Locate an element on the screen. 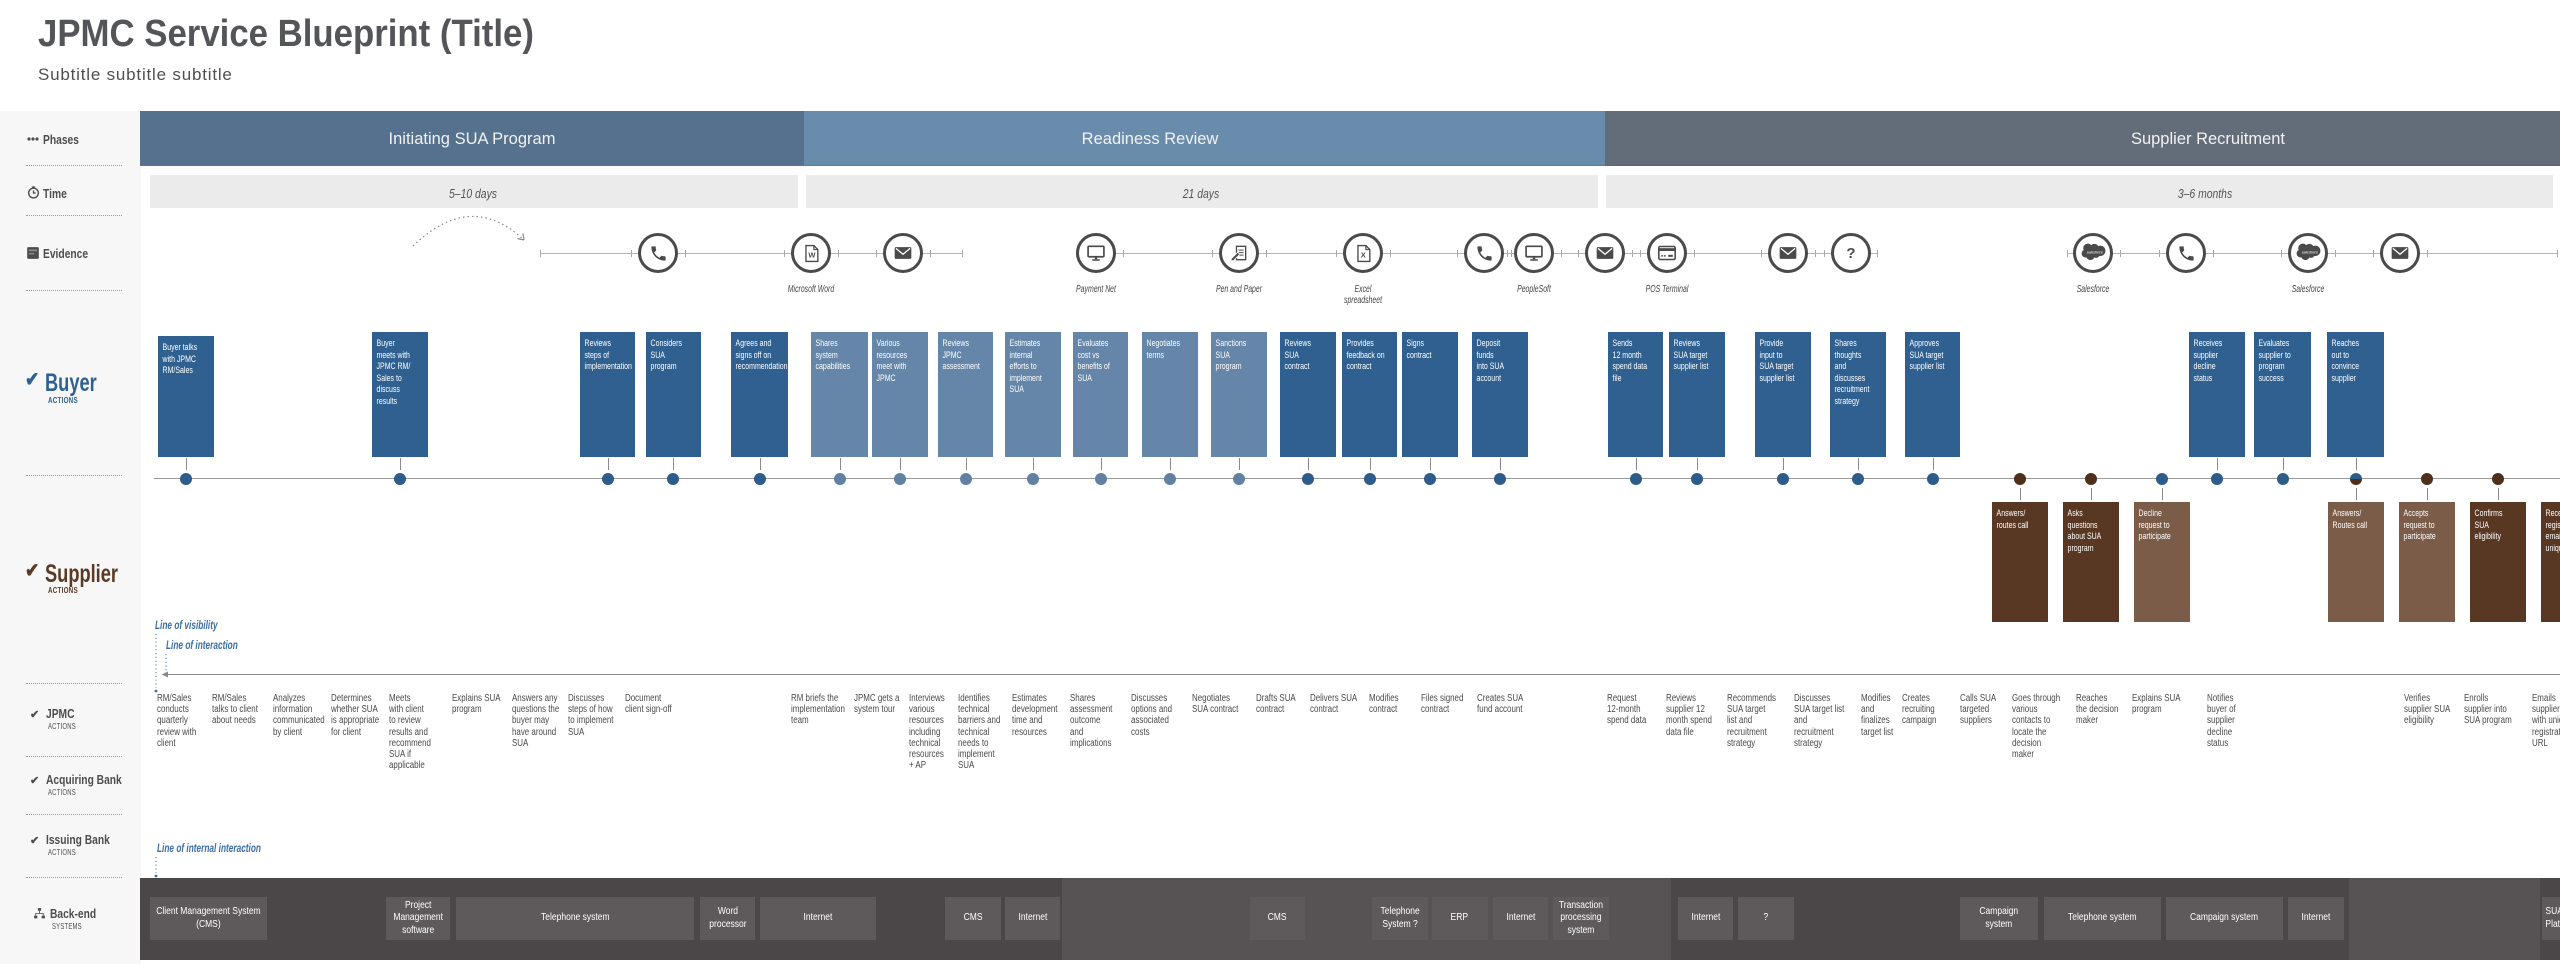 The height and width of the screenshot is (964, 2560). svg-text: W is located at coordinates (812, 254).